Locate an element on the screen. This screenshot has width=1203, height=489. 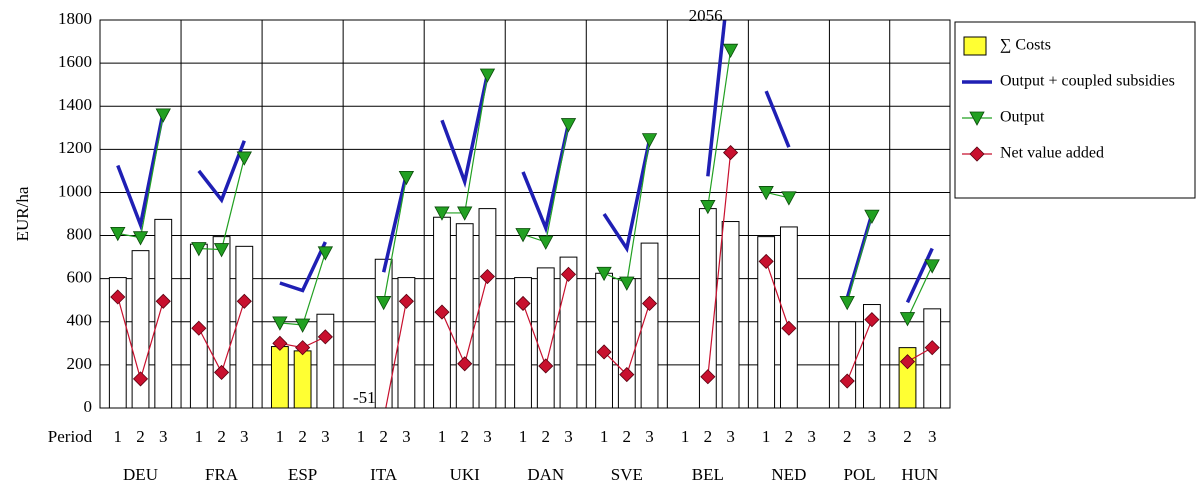
y-tick-label: 1400 is located at coordinates (75, 104).